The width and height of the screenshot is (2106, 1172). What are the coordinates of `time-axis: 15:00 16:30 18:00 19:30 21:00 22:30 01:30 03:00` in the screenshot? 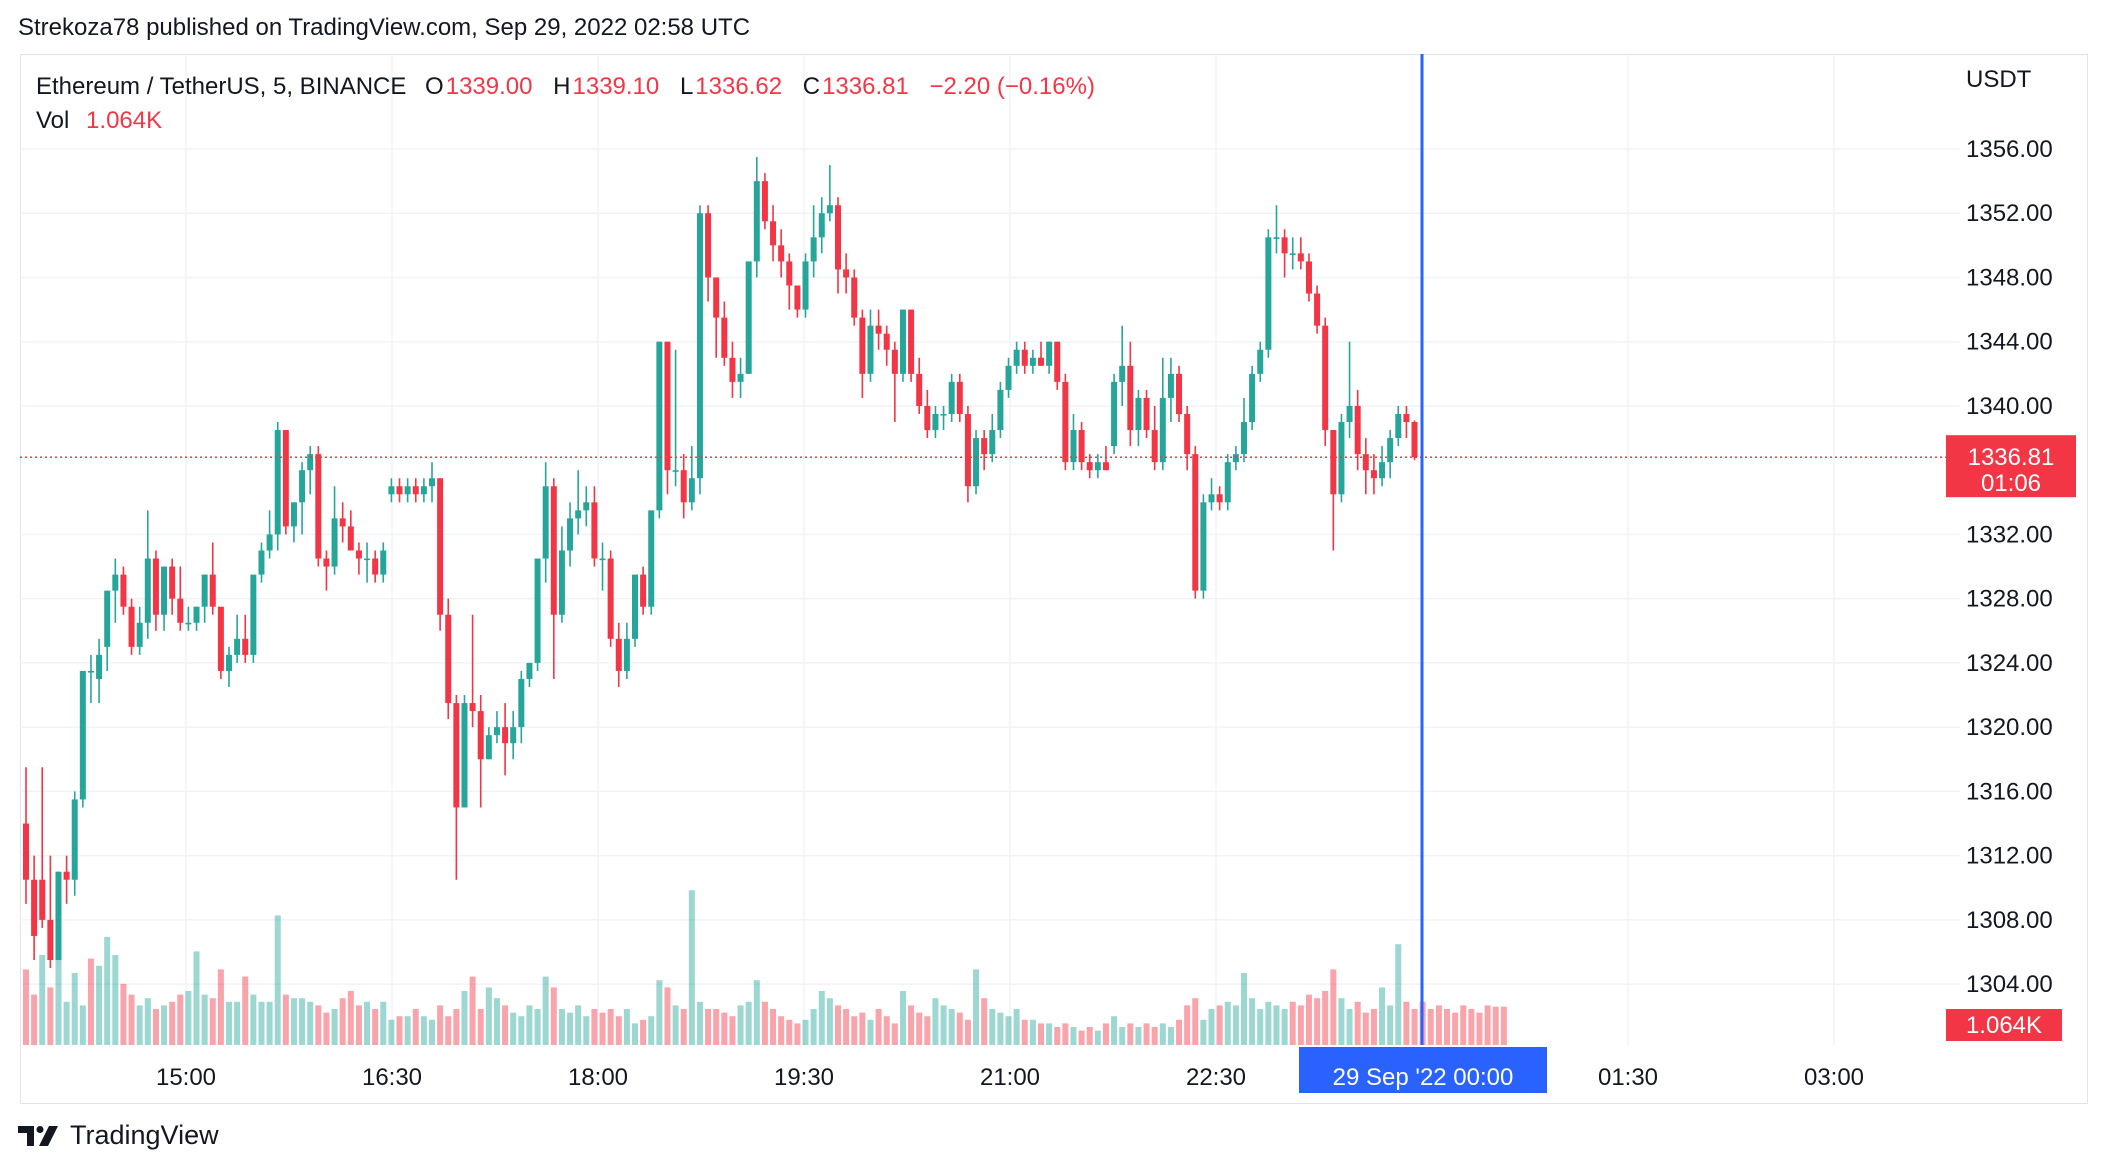 It's located at (1010, 1077).